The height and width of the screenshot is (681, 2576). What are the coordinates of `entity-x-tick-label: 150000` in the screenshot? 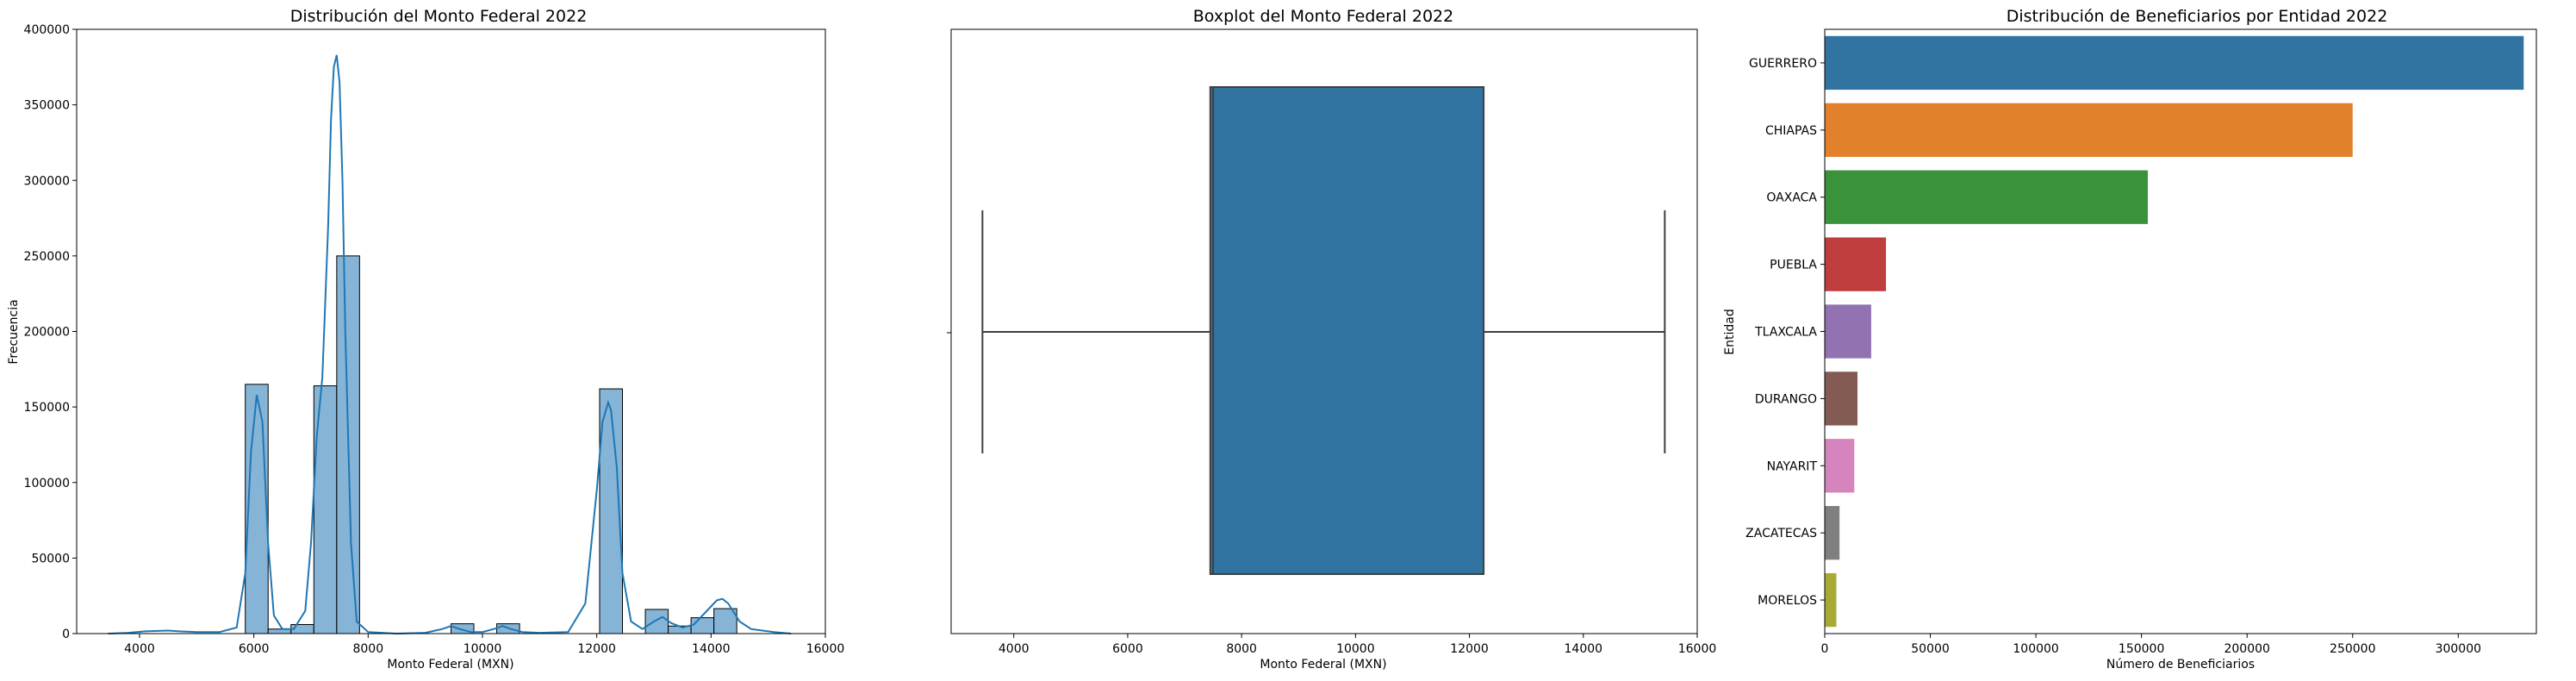 It's located at (2142, 649).